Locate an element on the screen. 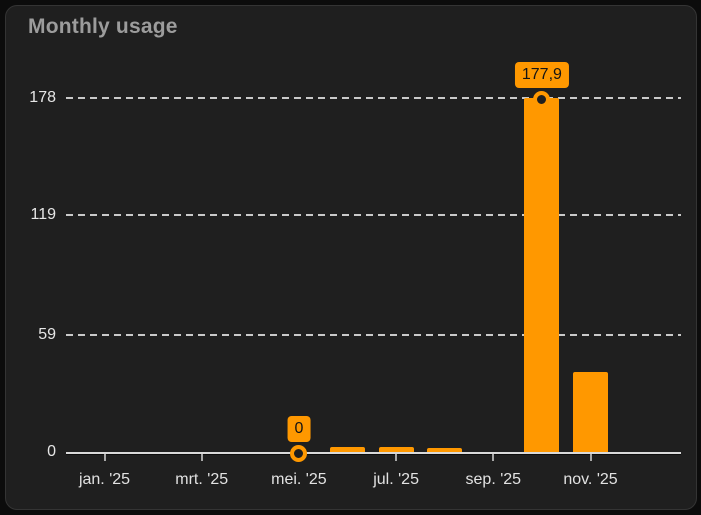  x-axis-label: sep. '25 is located at coordinates (493, 479).